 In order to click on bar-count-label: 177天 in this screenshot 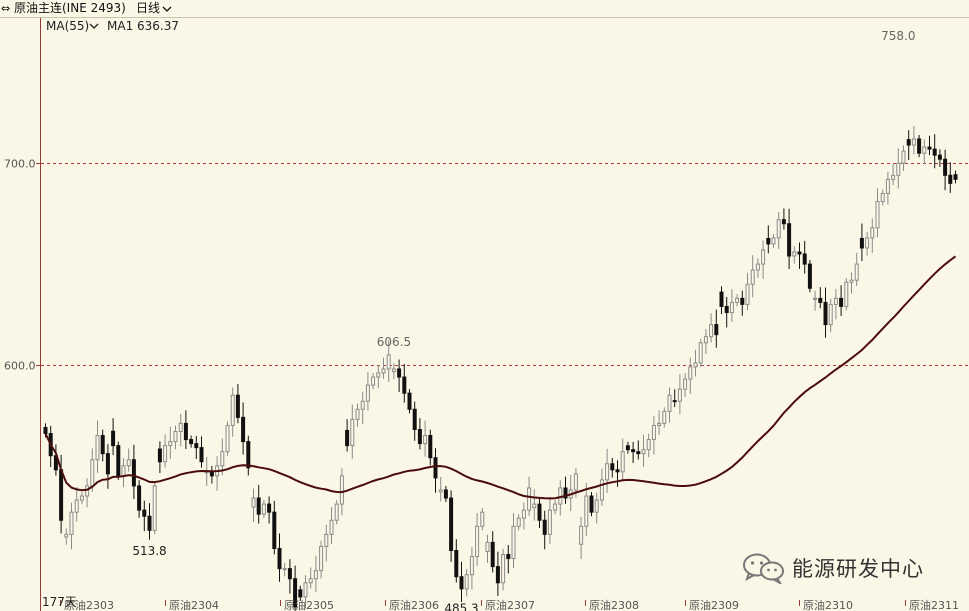, I will do `click(59, 602)`.